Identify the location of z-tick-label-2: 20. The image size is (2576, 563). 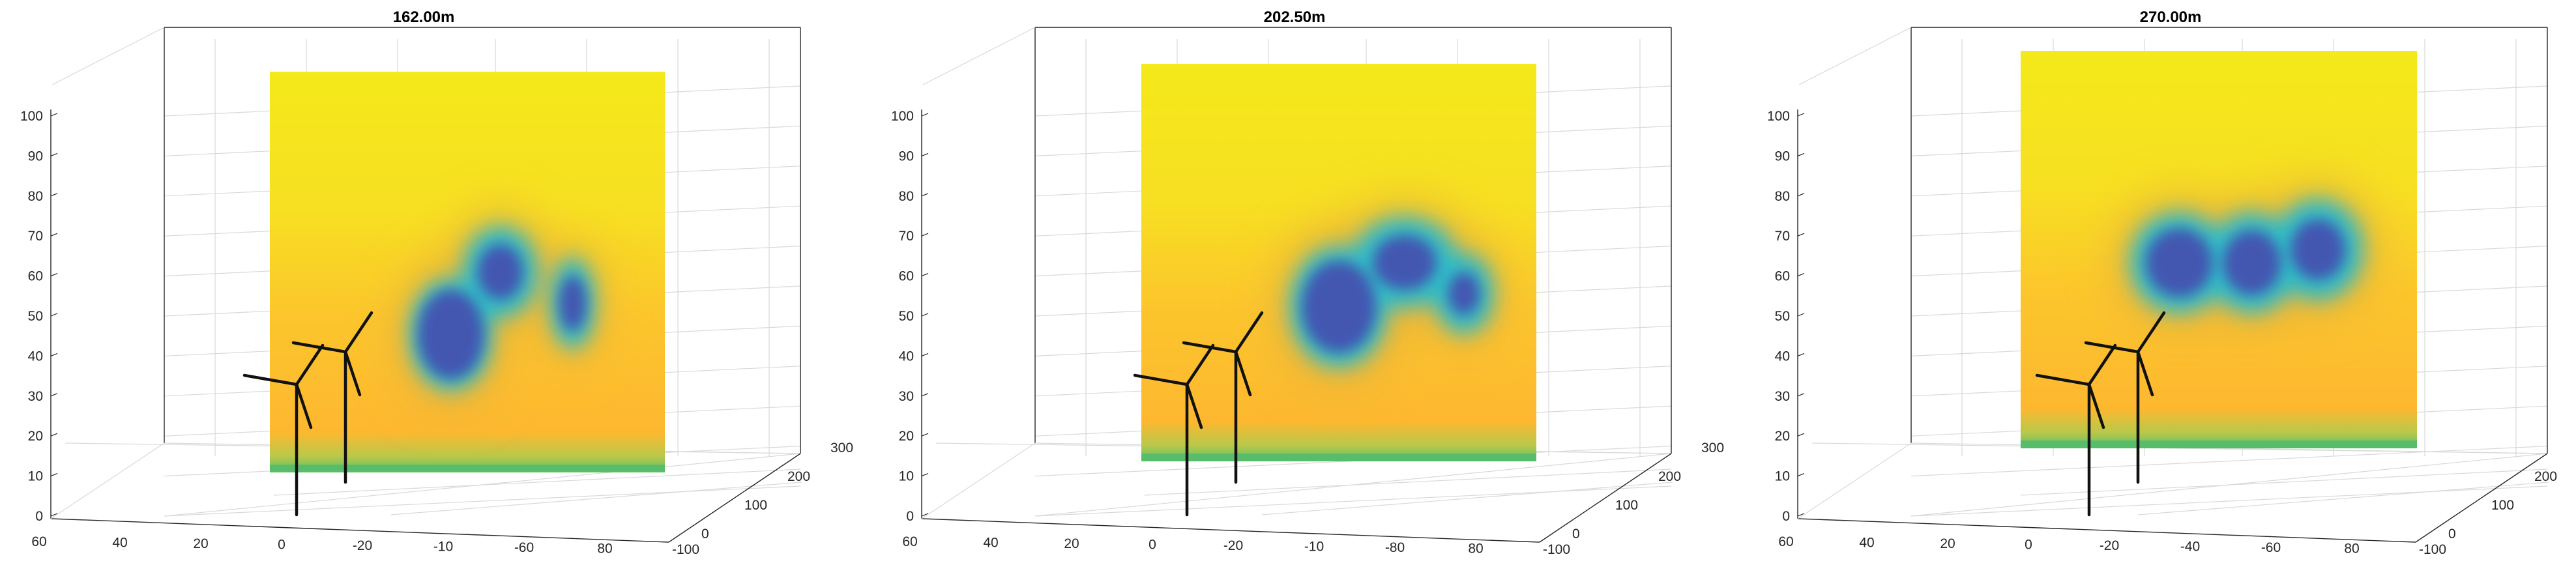
(1782, 436).